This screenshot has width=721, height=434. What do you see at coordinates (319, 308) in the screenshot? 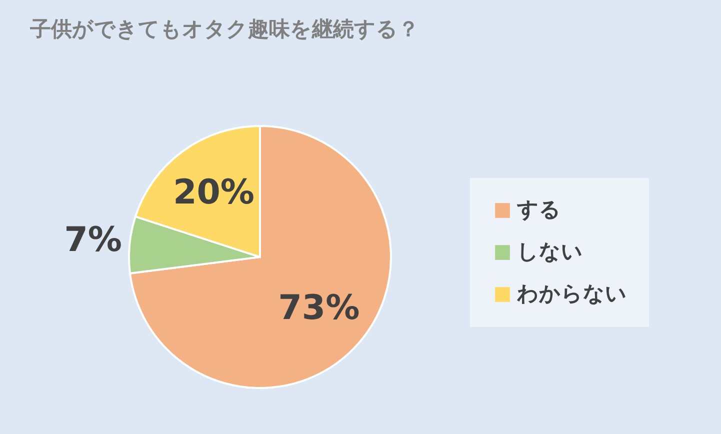
I see `data-label: 73%` at bounding box center [319, 308].